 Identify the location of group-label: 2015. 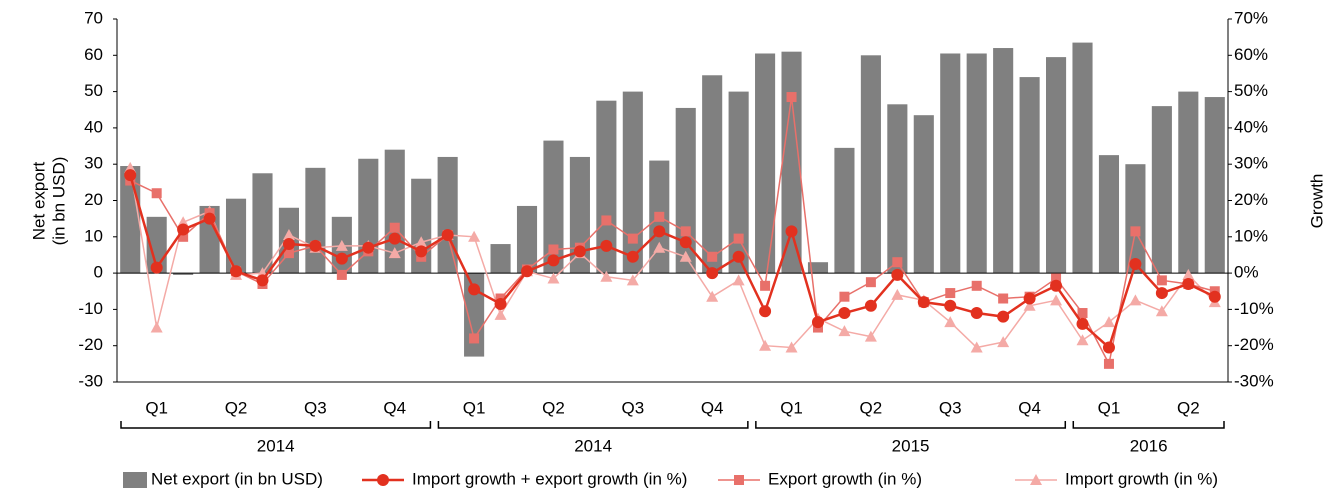
(911, 445).